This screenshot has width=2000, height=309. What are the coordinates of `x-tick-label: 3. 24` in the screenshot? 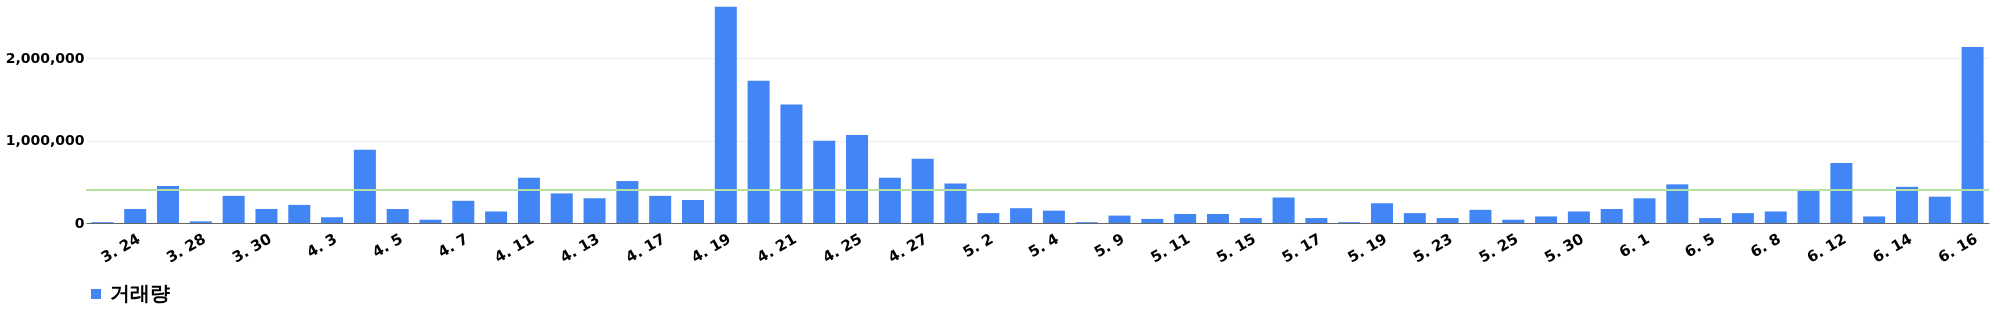 It's located at (120, 248).